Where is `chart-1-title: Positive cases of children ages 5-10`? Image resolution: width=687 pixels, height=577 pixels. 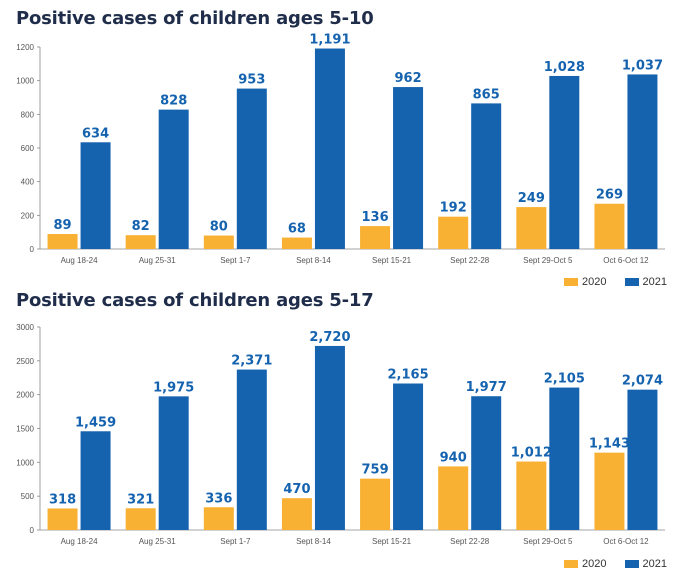
chart-1-title: Positive cases of children ages 5-10 is located at coordinates (195, 18).